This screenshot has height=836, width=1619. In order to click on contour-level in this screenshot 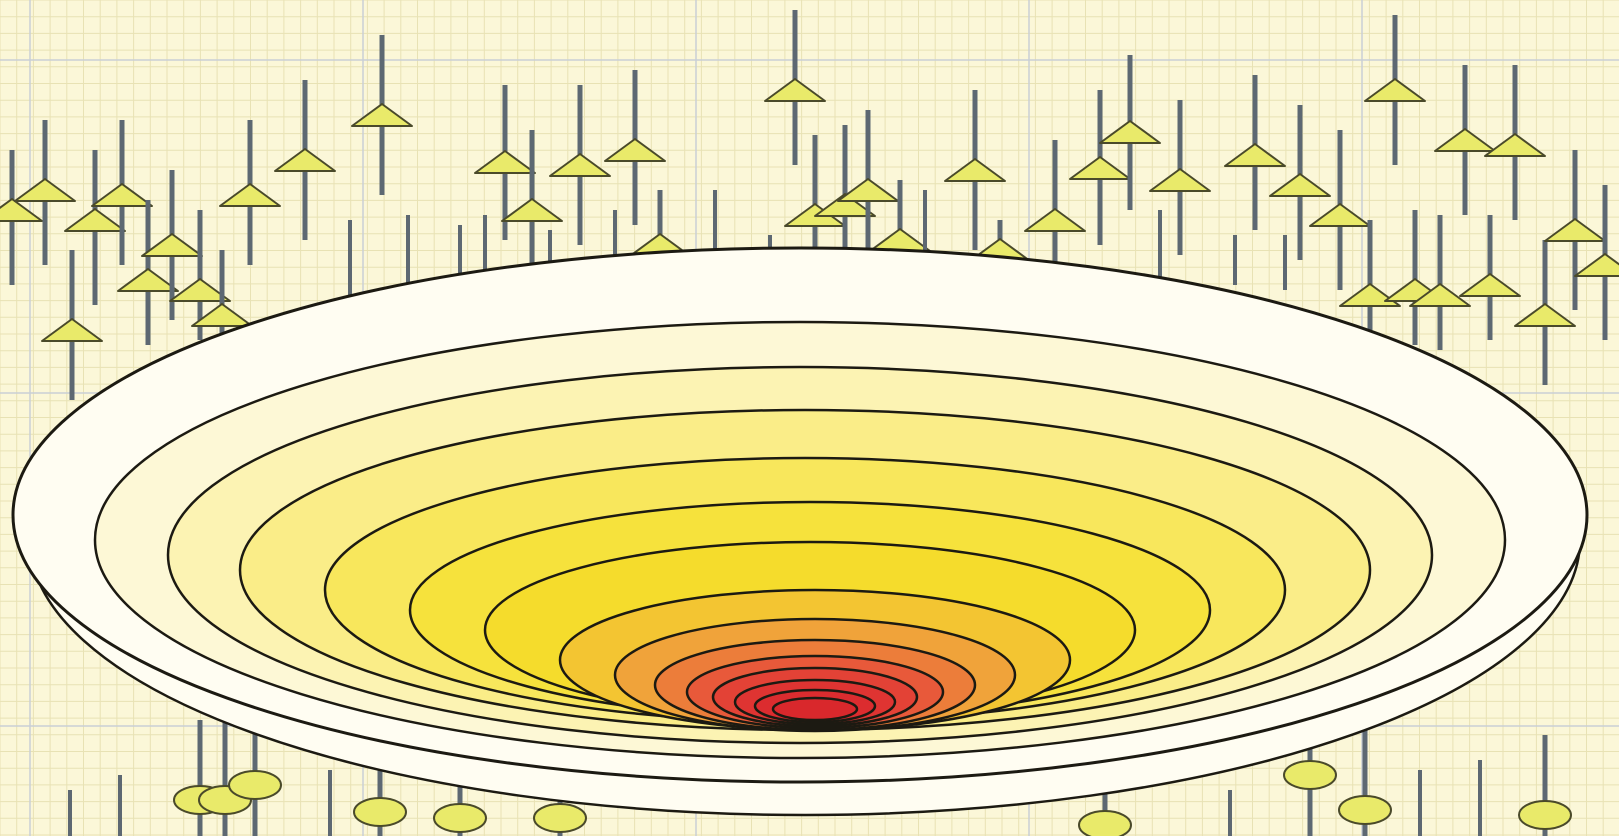, I will do `click(815, 709)`.